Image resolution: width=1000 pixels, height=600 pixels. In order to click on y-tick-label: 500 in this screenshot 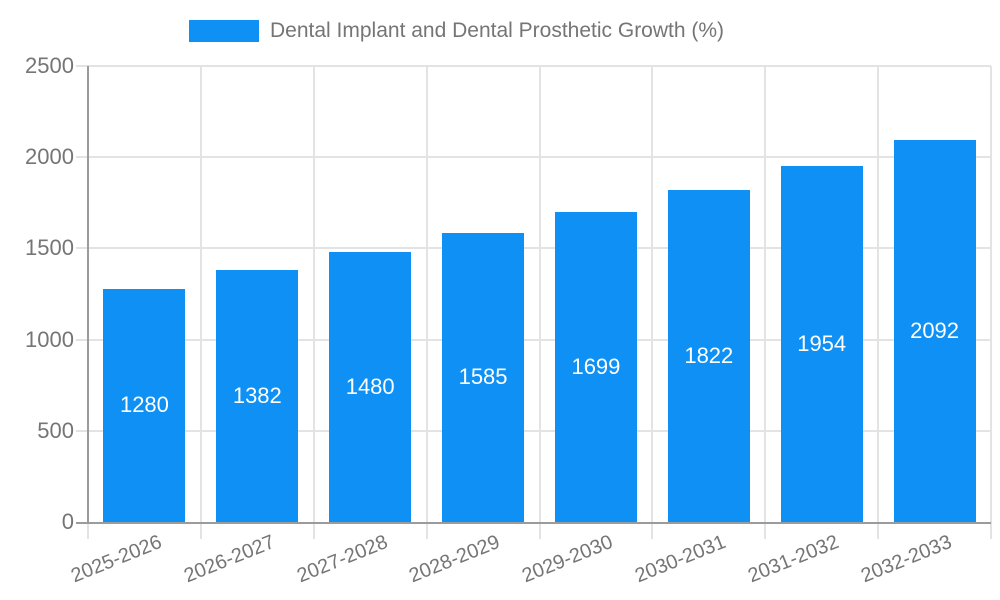, I will do `click(55, 430)`.